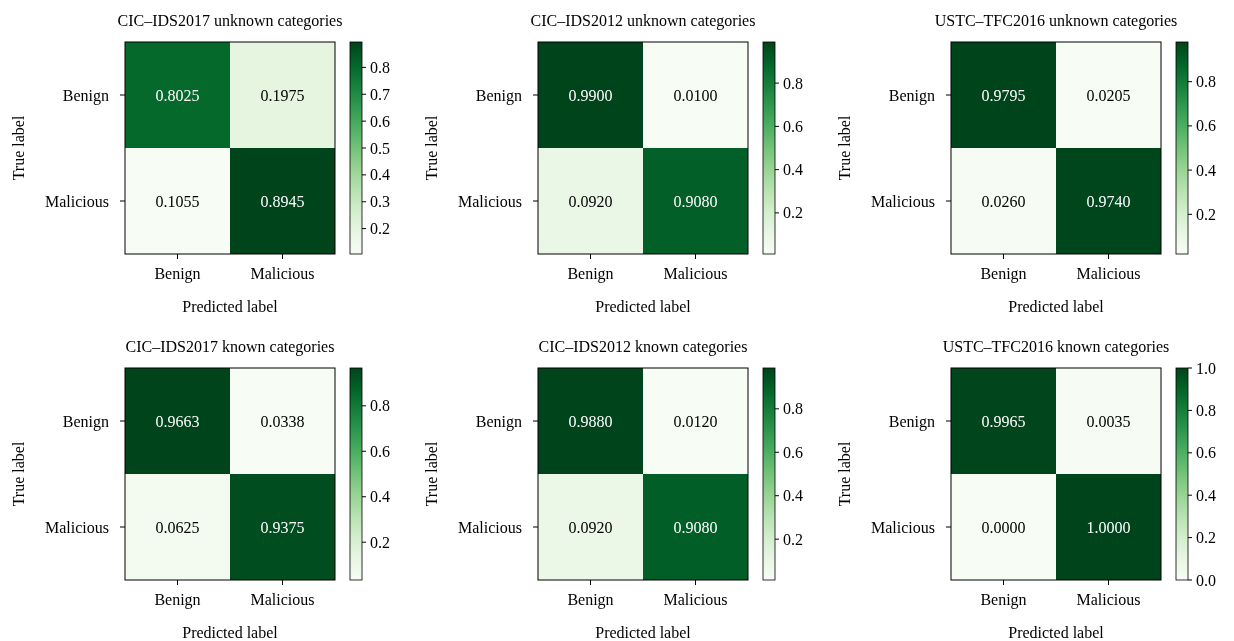 This screenshot has width=1234, height=641. What do you see at coordinates (380, 94) in the screenshot?
I see `color-bar-label: 0.7` at bounding box center [380, 94].